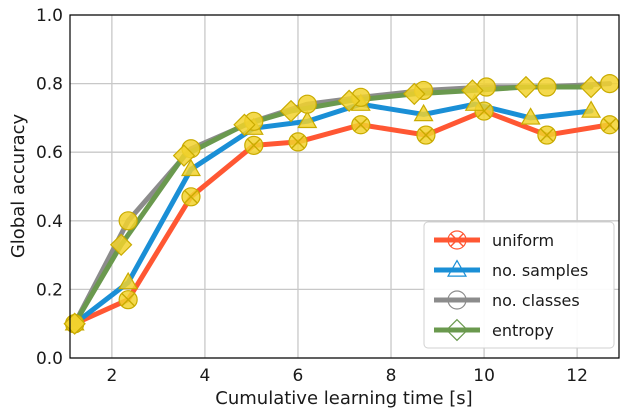  I want to click on x-tick-label: 6, so click(298, 376).